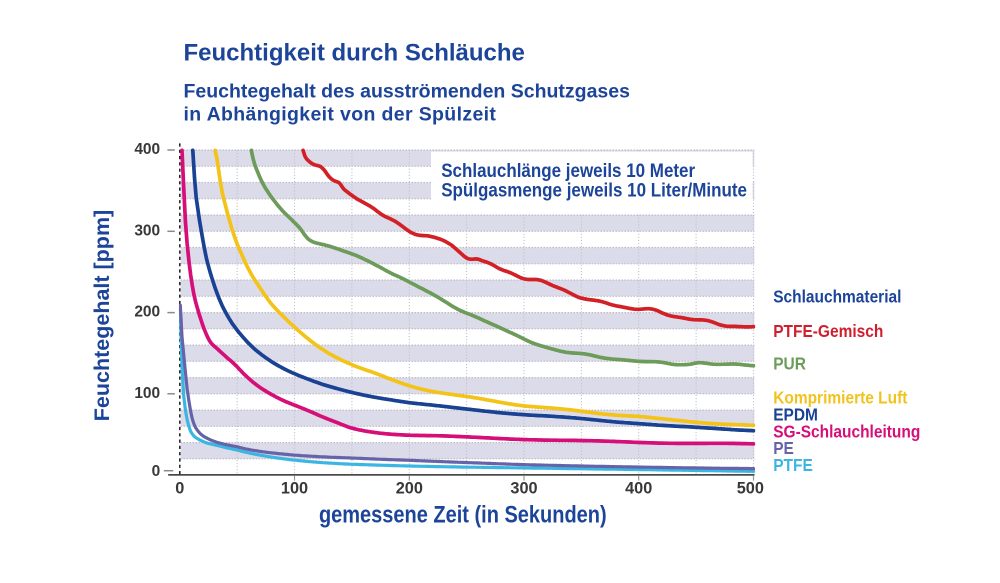  I want to click on svg-text: 500, so click(750, 488).